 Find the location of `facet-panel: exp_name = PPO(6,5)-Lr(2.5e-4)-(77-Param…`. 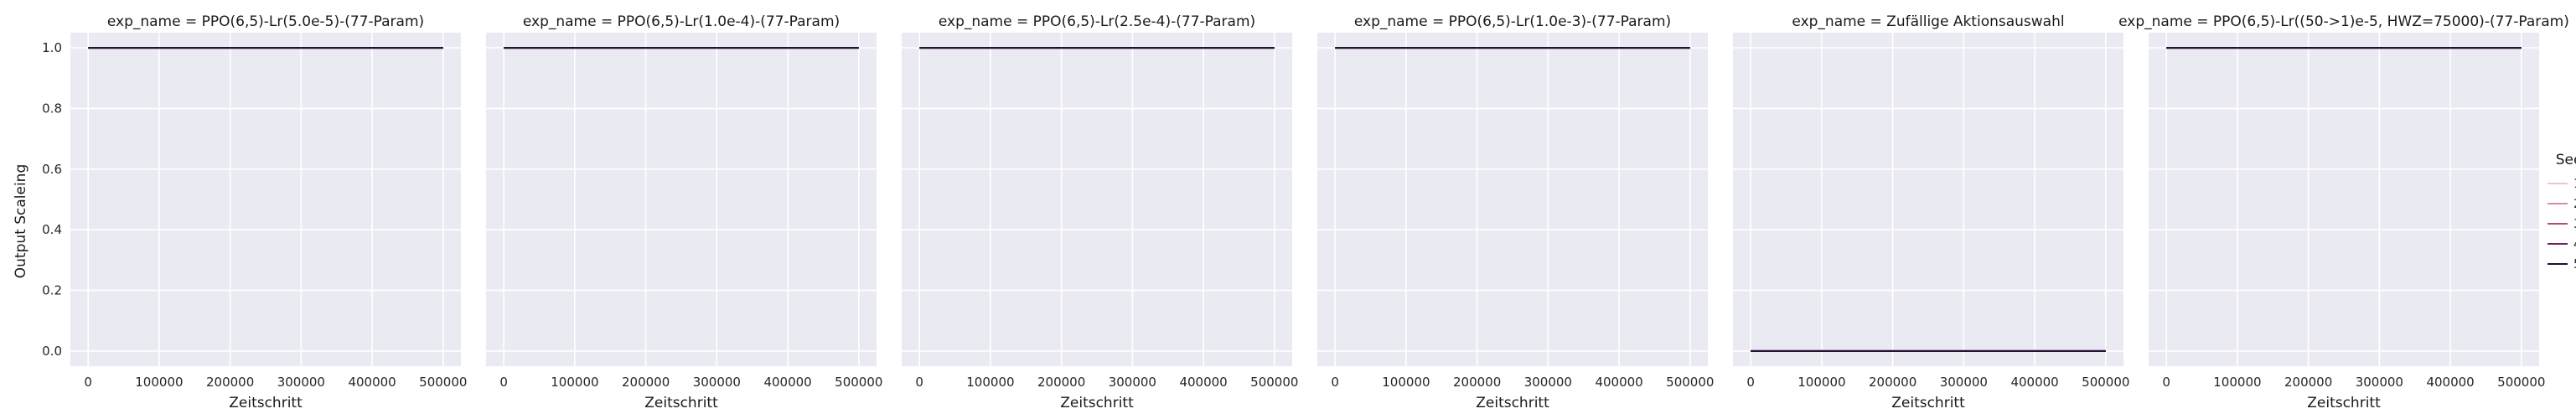

facet-panel: exp_name = PPO(6,5)-Lr(2.5e-4)-(77-Param… is located at coordinates (1100, 212).